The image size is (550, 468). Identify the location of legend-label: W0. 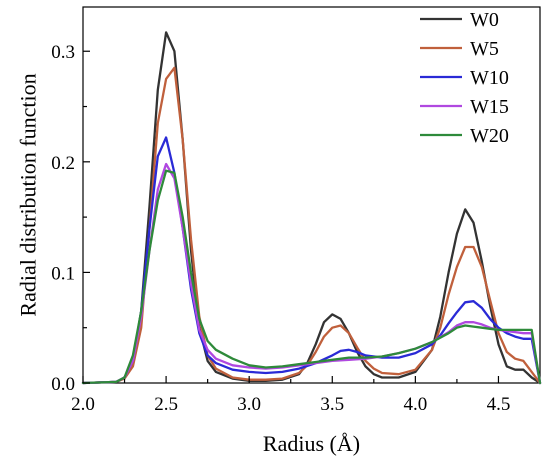
(484, 20).